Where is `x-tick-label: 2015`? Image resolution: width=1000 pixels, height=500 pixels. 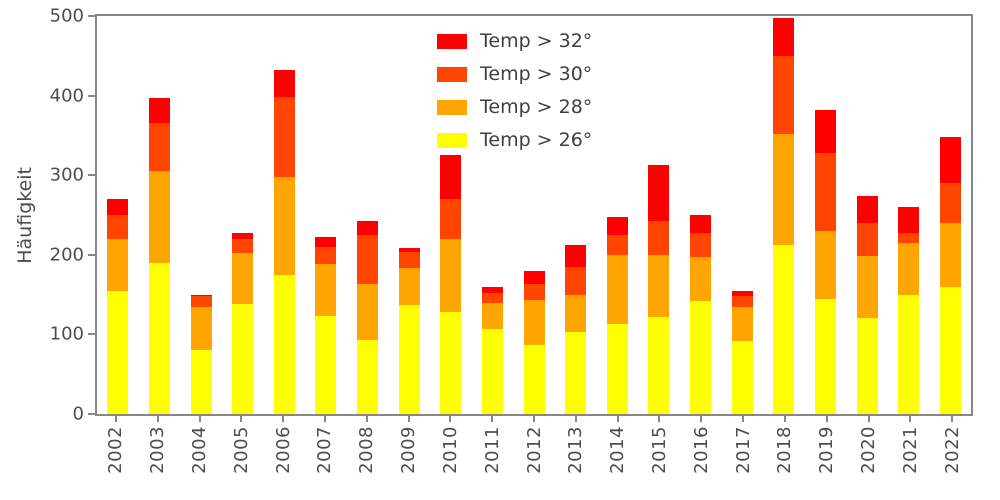 x-tick-label: 2015 is located at coordinates (659, 450).